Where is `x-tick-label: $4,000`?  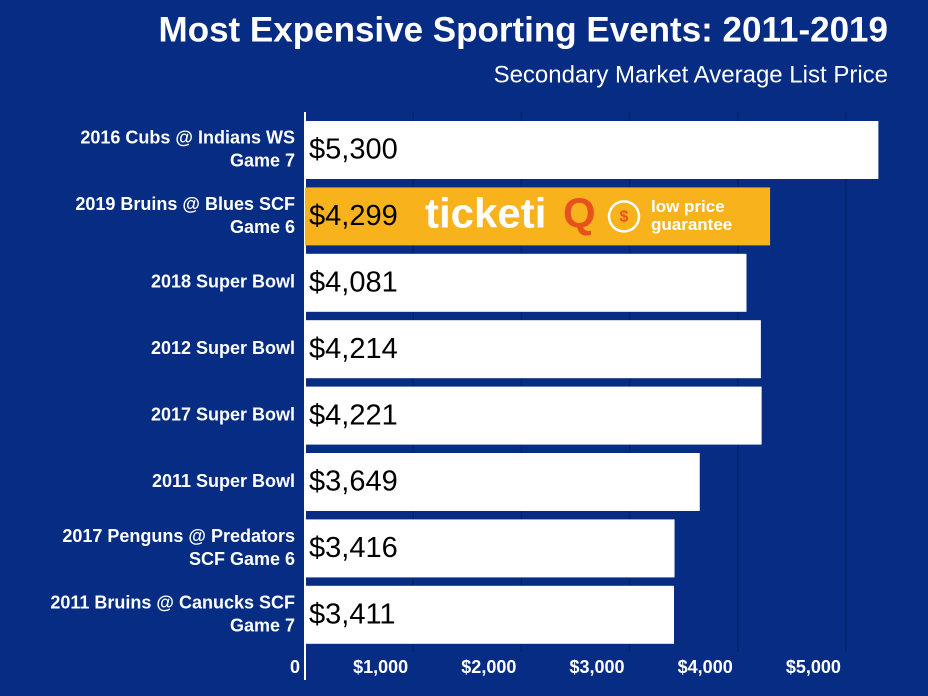
x-tick-label: $4,000 is located at coordinates (705, 667).